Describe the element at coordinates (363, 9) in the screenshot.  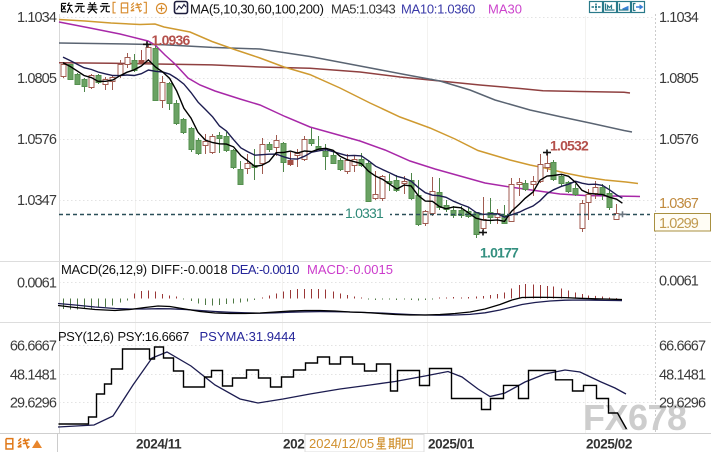
I see `svg-text: MA5:1.0343` at that location.